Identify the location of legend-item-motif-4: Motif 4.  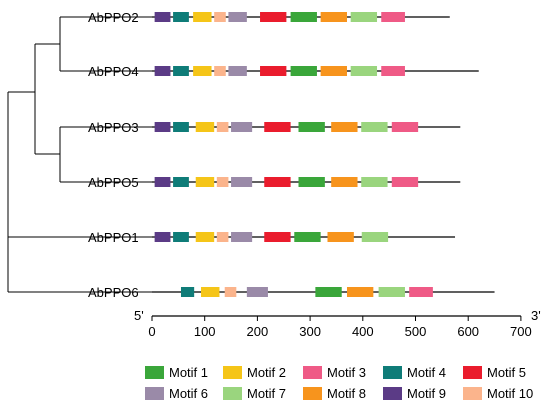
(414, 372).